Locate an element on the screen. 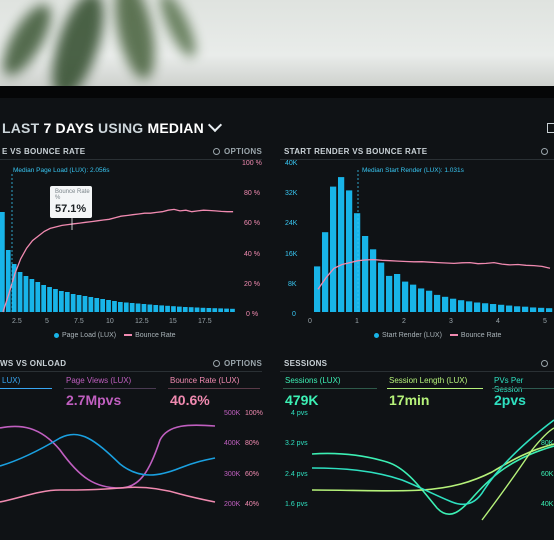  panel3-divider is located at coordinates (131, 371).